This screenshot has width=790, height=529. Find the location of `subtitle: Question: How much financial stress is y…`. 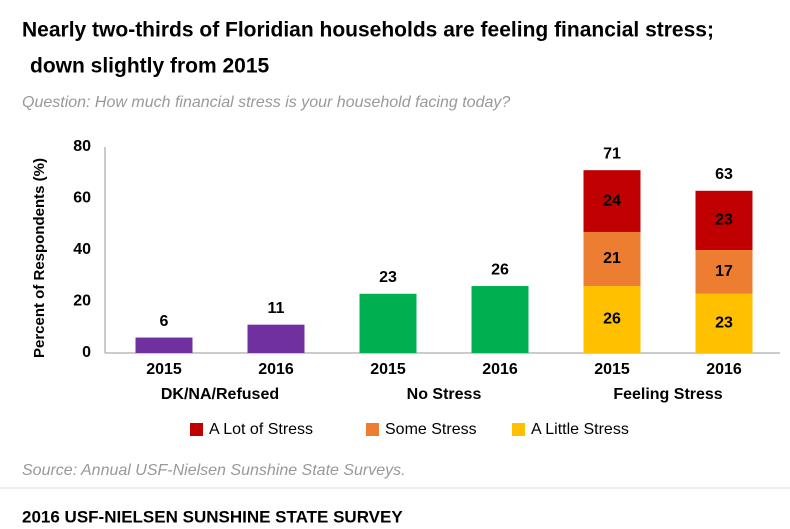

subtitle: Question: How much financial stress is y… is located at coordinates (266, 102).